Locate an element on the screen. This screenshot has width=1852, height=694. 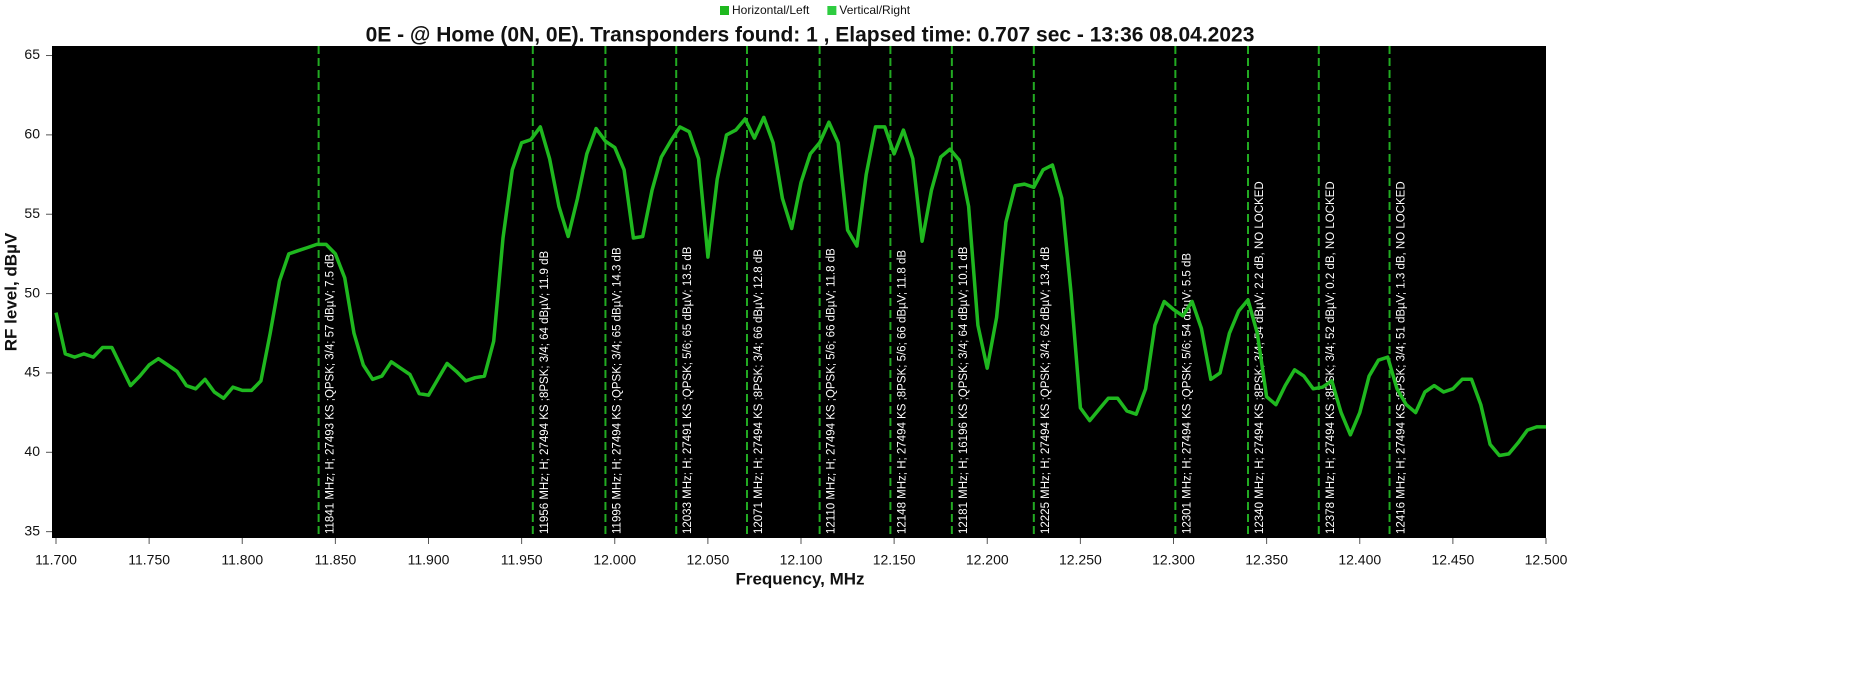
x-tick-label: 11.800 is located at coordinates (242, 560).